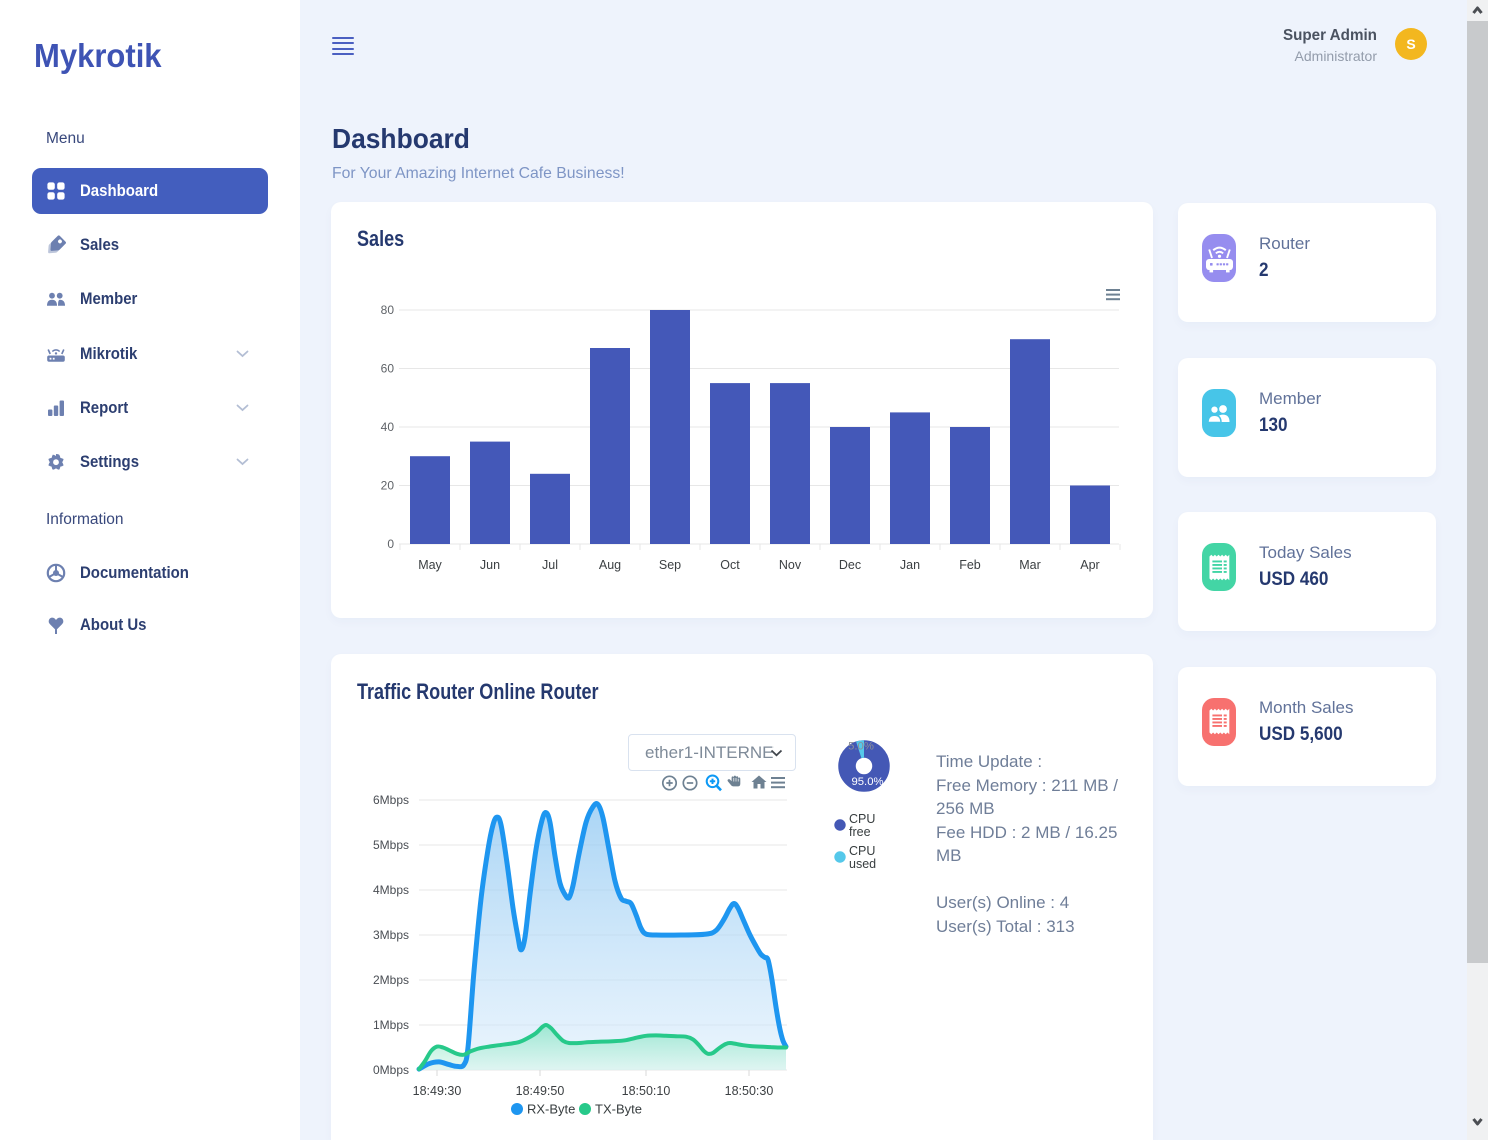  What do you see at coordinates (670, 565) in the screenshot?
I see `svg-text: Sep` at bounding box center [670, 565].